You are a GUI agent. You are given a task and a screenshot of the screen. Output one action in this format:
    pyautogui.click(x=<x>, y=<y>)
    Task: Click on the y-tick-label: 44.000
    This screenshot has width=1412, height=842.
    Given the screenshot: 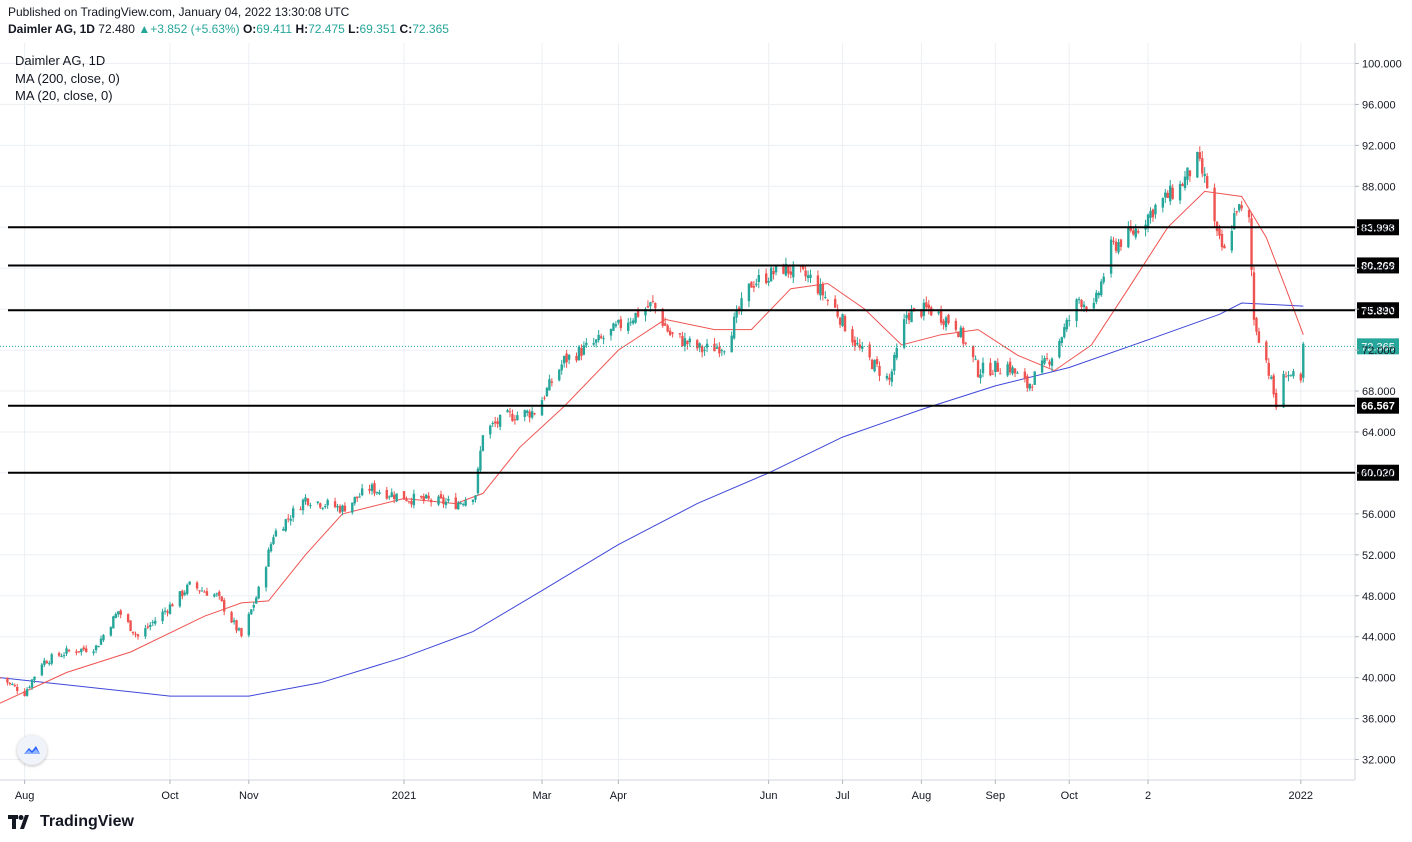 What is the action you would take?
    pyautogui.click(x=1379, y=638)
    